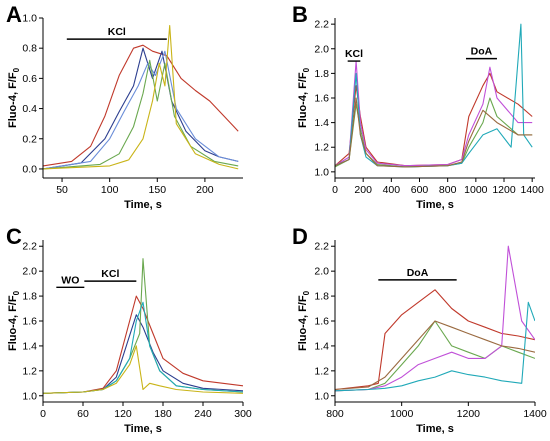 This screenshot has height=441, width=550. I want to click on y-tick-label: 0.4, so click(29, 109).